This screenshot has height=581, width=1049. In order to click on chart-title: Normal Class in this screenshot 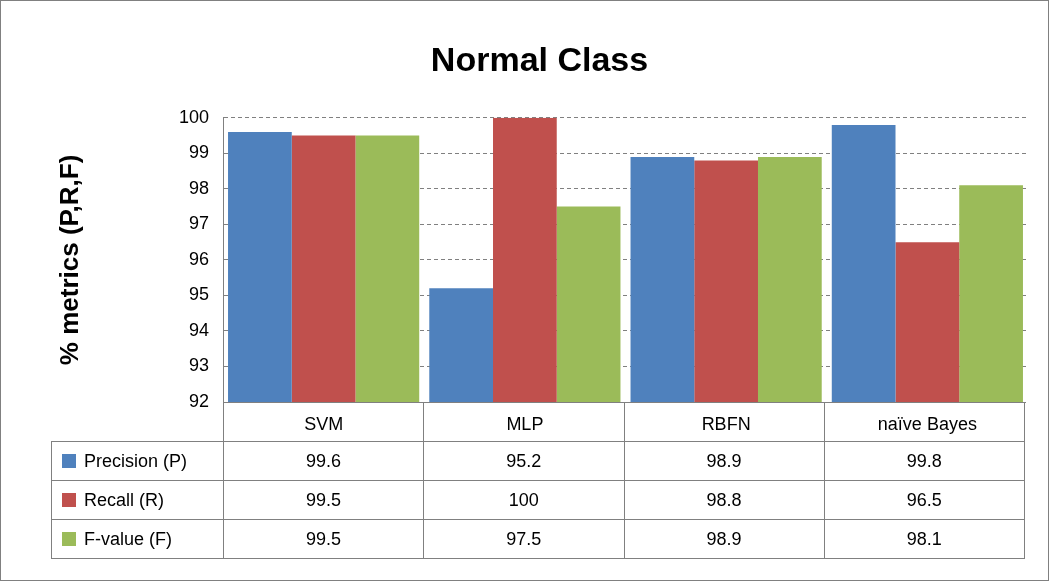, I will do `click(539, 58)`.